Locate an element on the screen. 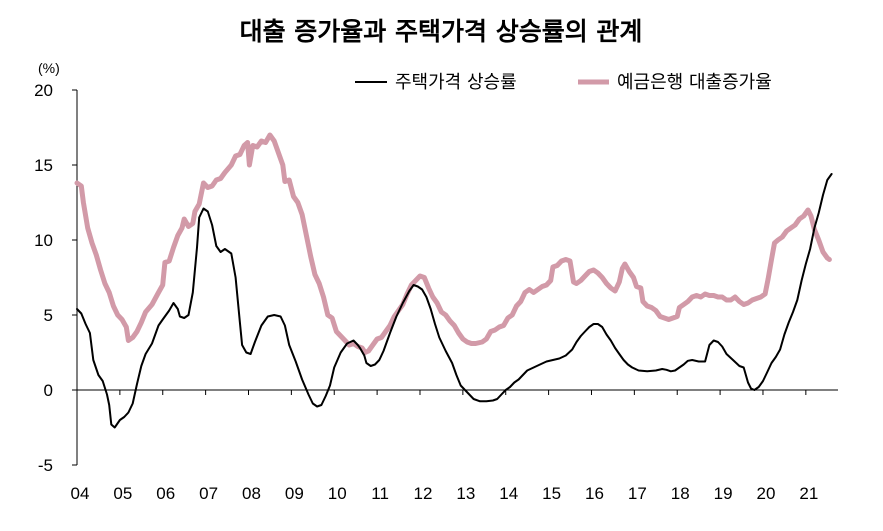 The height and width of the screenshot is (531, 883). x-tick-label: 16 is located at coordinates (594, 493).